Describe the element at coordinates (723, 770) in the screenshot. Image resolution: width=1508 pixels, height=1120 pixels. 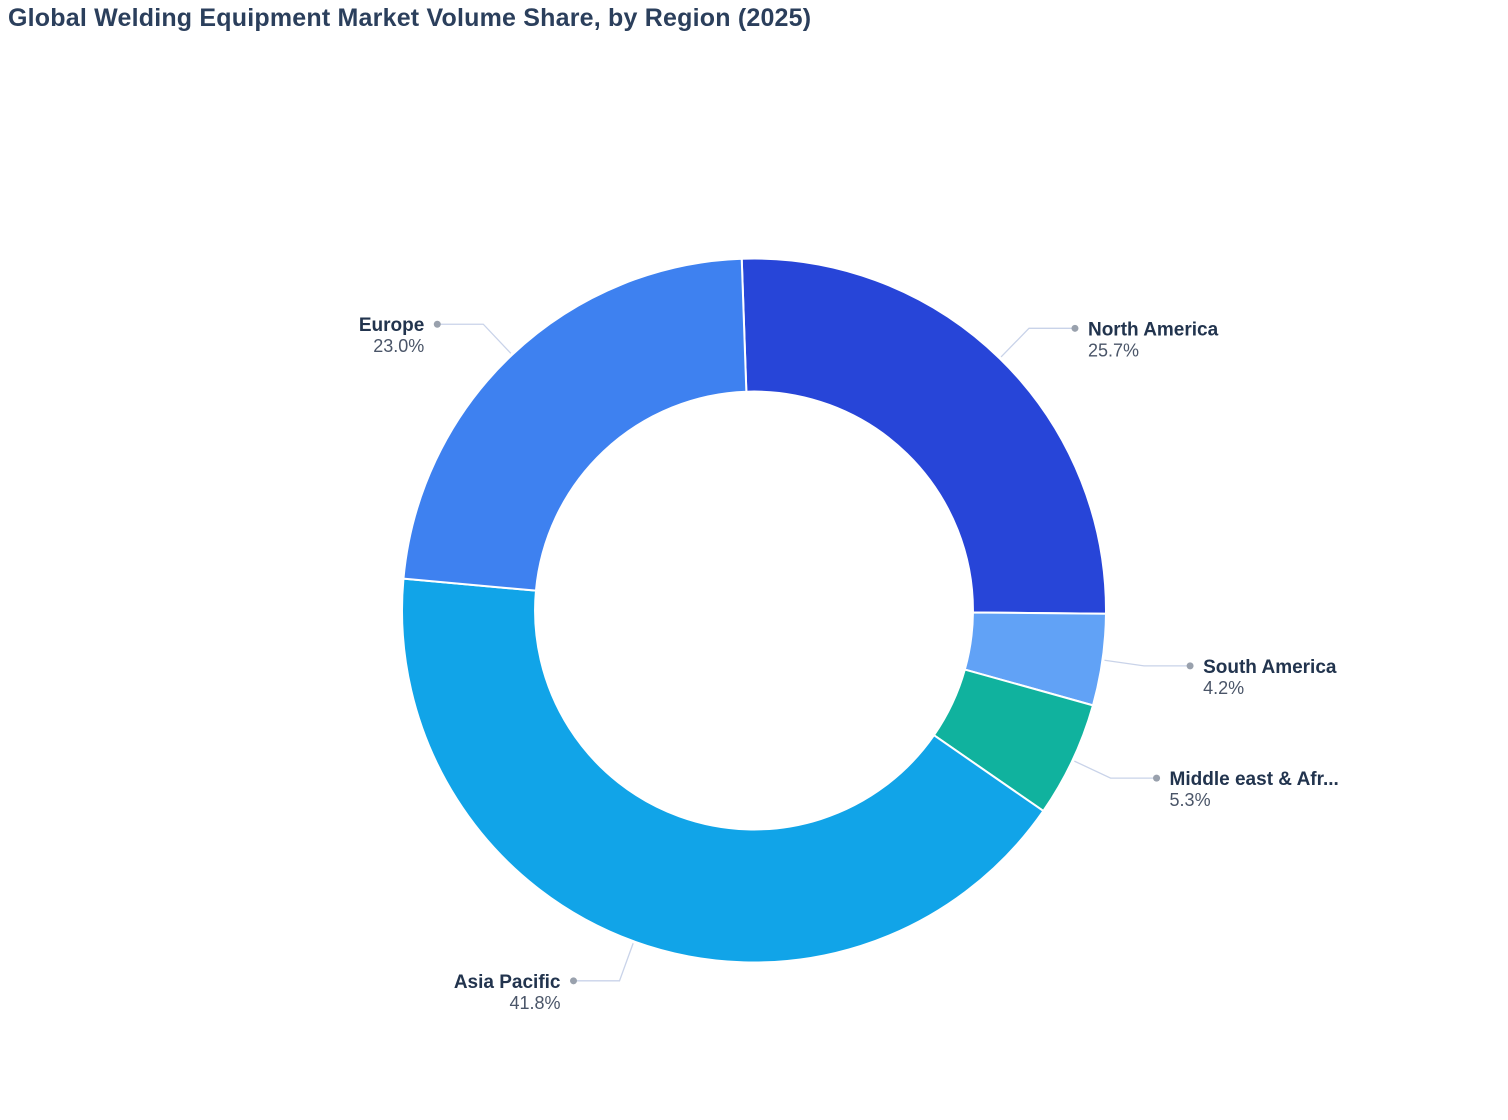
I see `pie-slice-asia-pacific` at that location.